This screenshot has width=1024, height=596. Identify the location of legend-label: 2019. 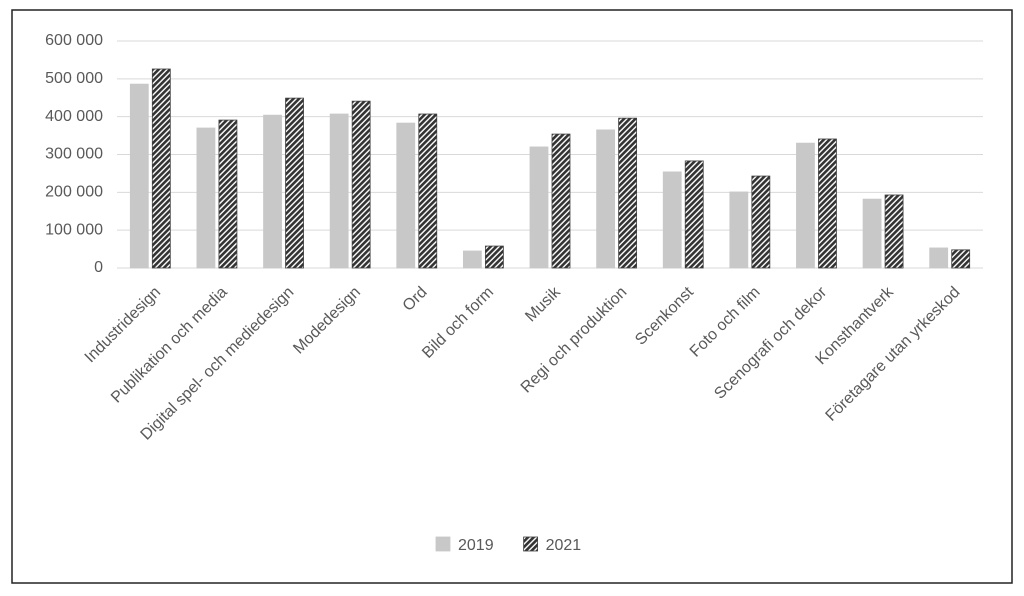
(476, 545).